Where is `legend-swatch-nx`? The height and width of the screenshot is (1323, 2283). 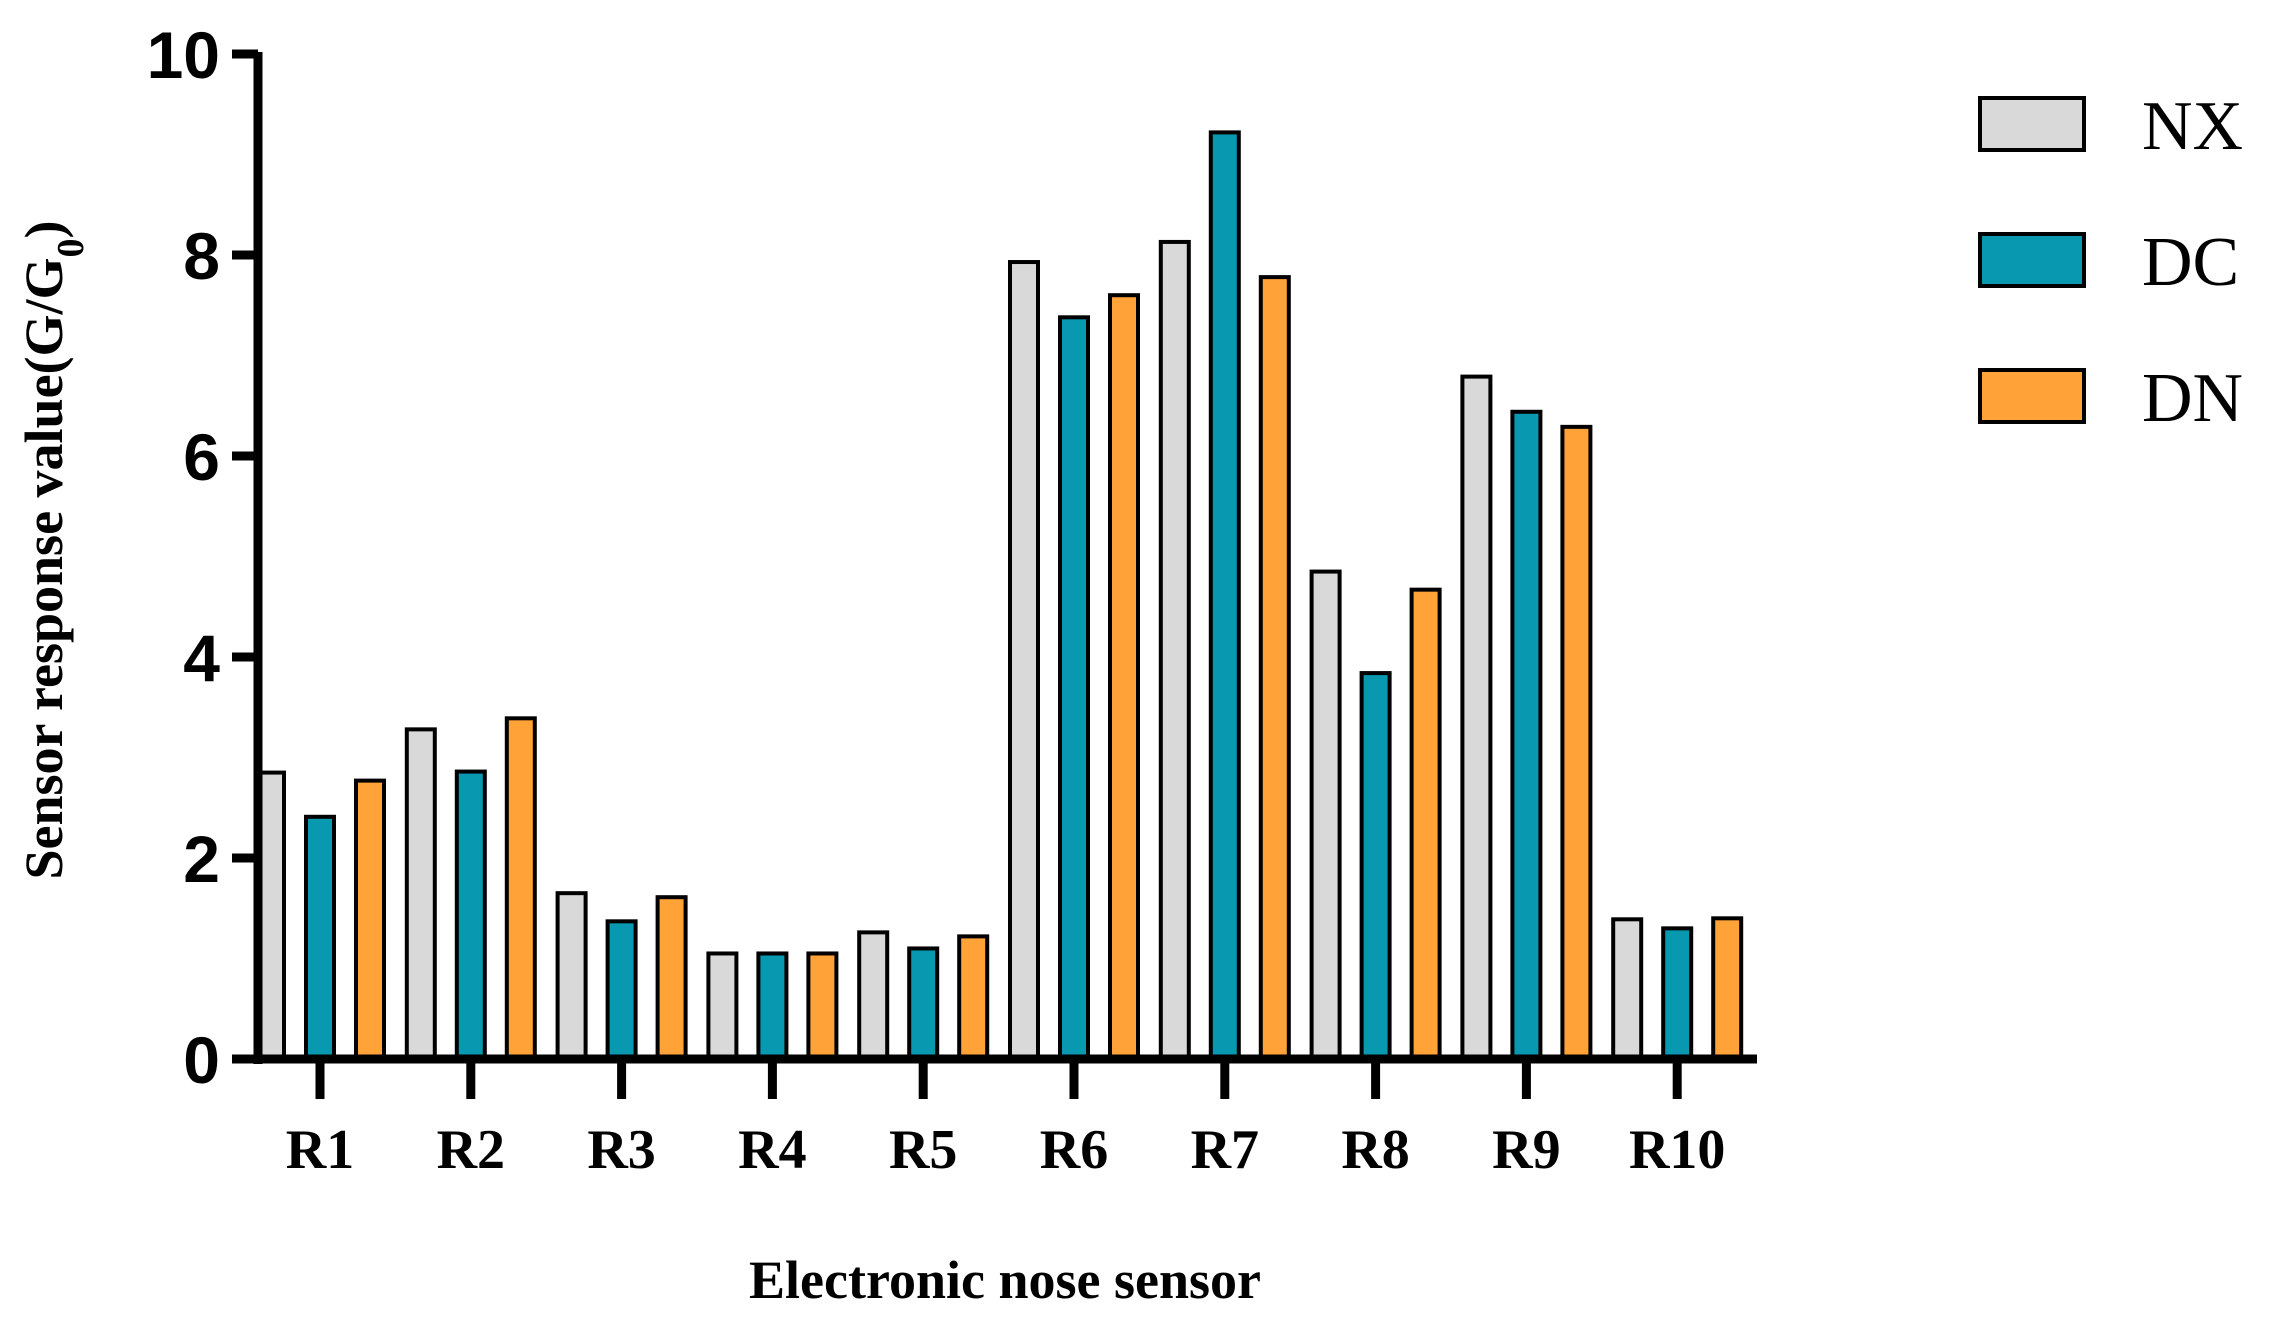 legend-swatch-nx is located at coordinates (2032, 124).